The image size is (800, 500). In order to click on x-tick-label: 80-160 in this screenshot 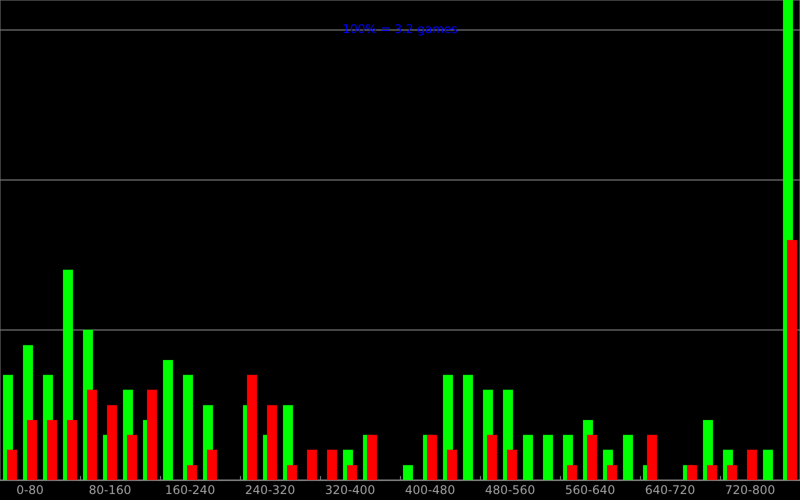, I will do `click(110, 490)`.